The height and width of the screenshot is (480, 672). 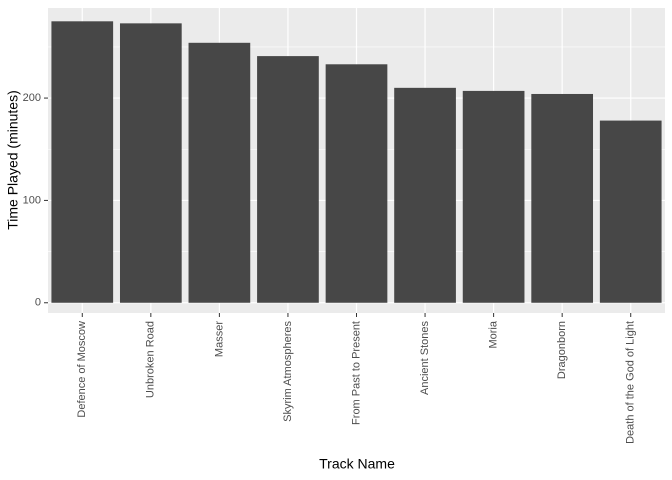 I want to click on y-tick-label: 0, so click(x=38, y=303).